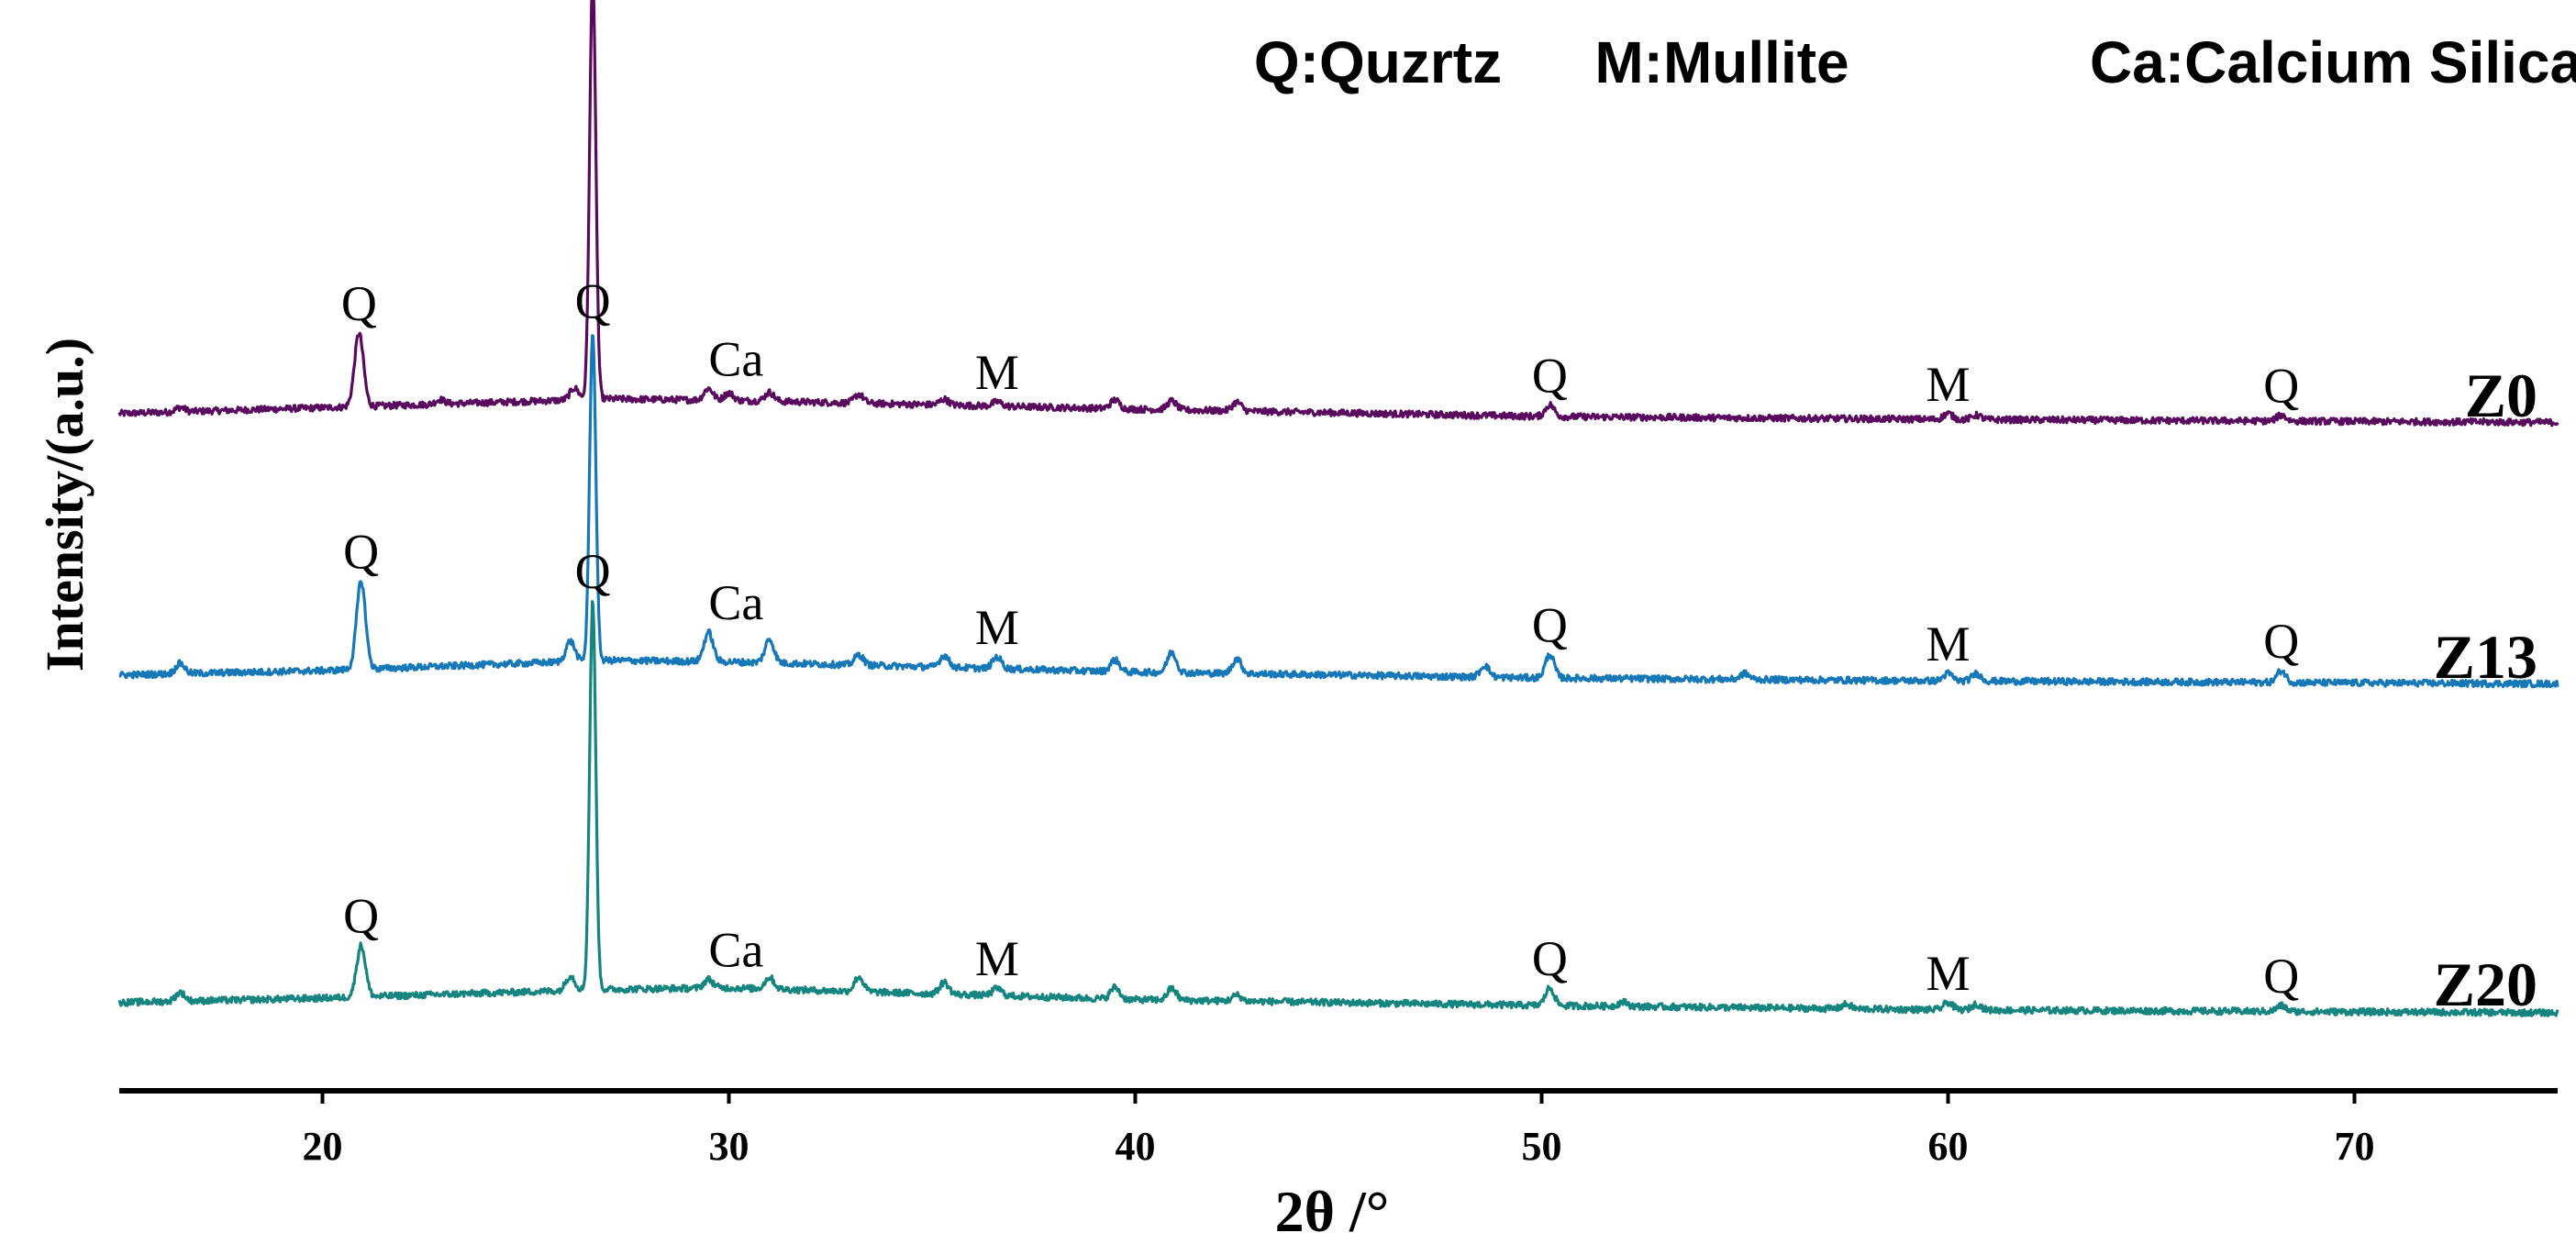 The image size is (2576, 1255). Describe the element at coordinates (361, 917) in the screenshot. I see `peak-label-z20-0: Q` at that location.